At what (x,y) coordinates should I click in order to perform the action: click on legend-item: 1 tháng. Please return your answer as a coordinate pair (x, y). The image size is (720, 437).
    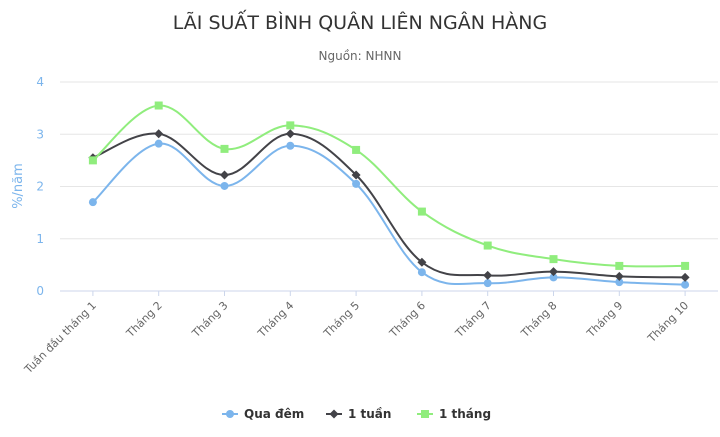
    Looking at the image, I should click on (454, 414).